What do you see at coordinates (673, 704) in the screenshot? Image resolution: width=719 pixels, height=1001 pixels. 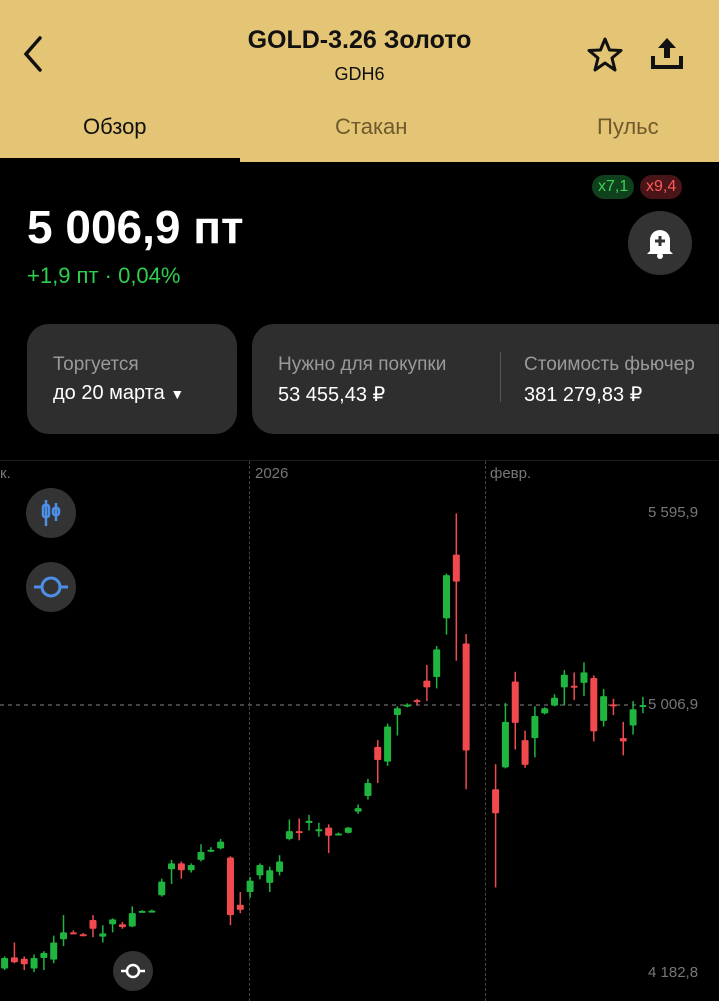 I see `y-label-current: 5 006,9` at bounding box center [673, 704].